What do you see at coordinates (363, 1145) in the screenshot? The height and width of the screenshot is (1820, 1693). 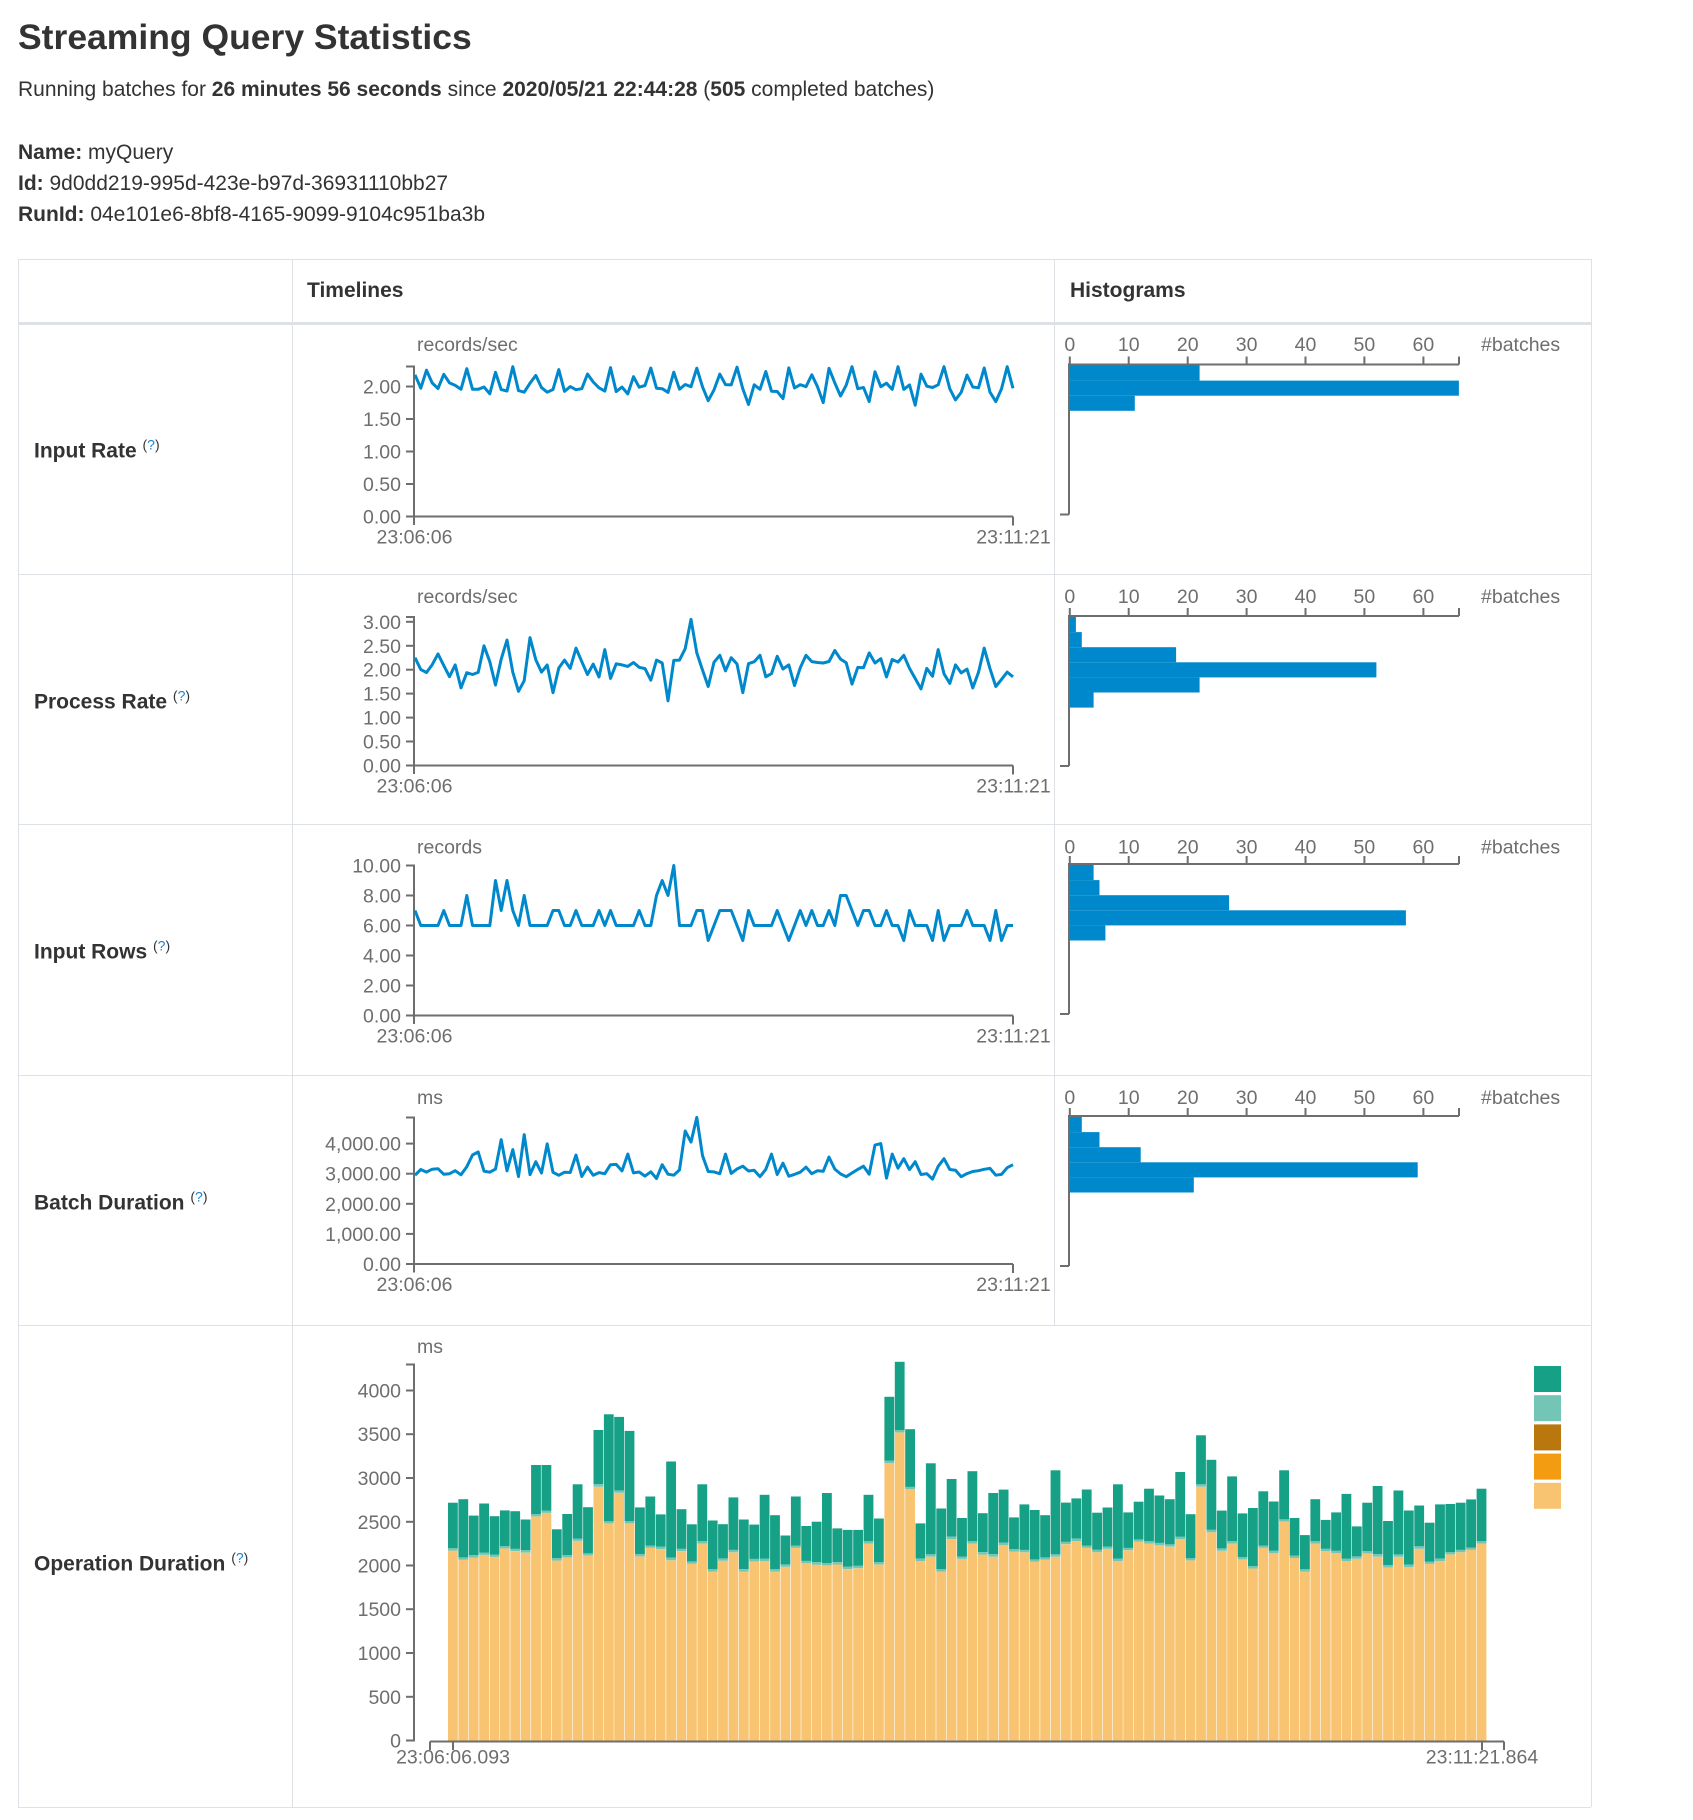 I see `svg-text: 4,000.00` at bounding box center [363, 1145].